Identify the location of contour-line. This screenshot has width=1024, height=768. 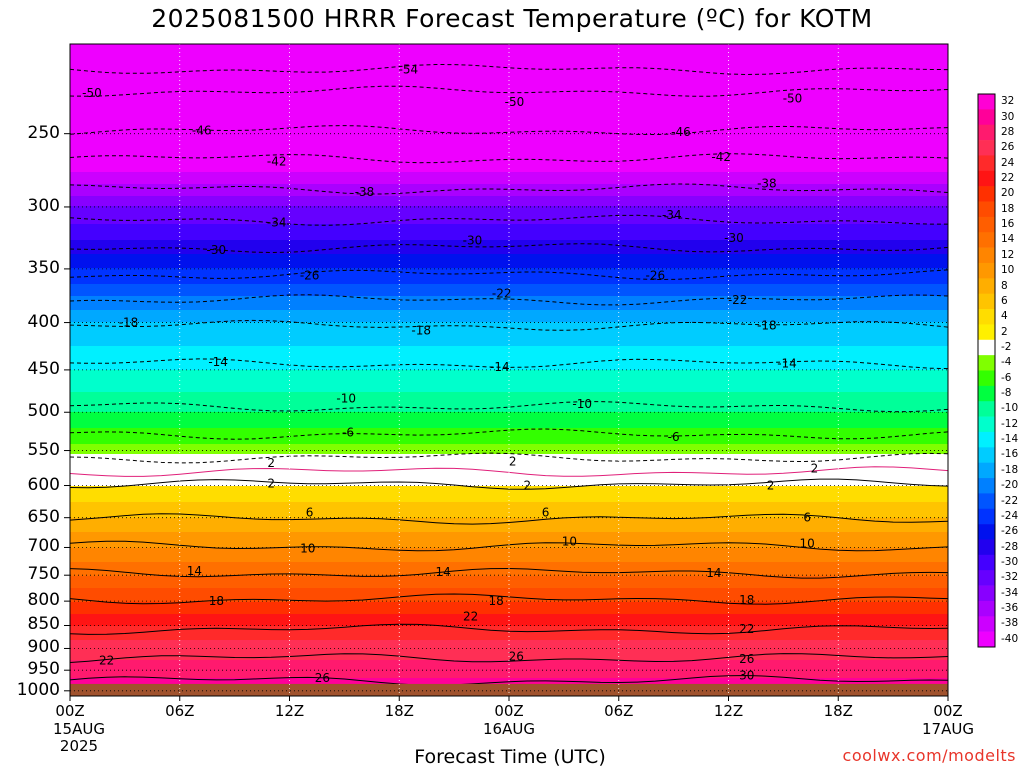
(509, 658).